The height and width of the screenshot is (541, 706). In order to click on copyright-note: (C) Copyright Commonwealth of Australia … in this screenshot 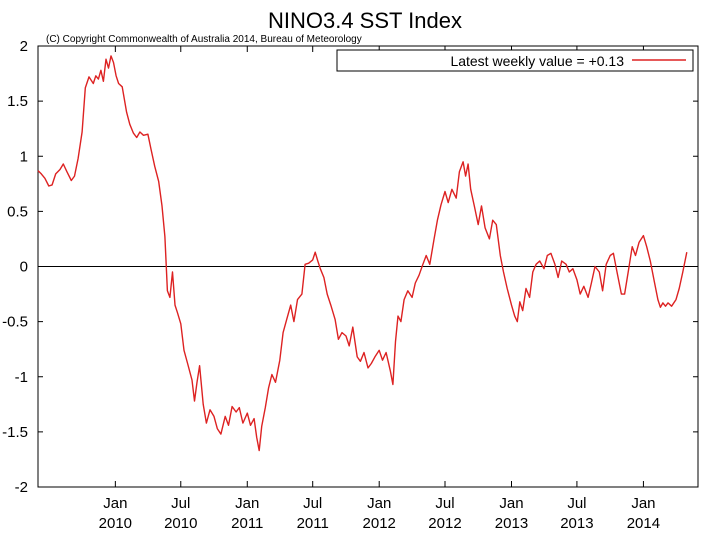, I will do `click(204, 39)`.